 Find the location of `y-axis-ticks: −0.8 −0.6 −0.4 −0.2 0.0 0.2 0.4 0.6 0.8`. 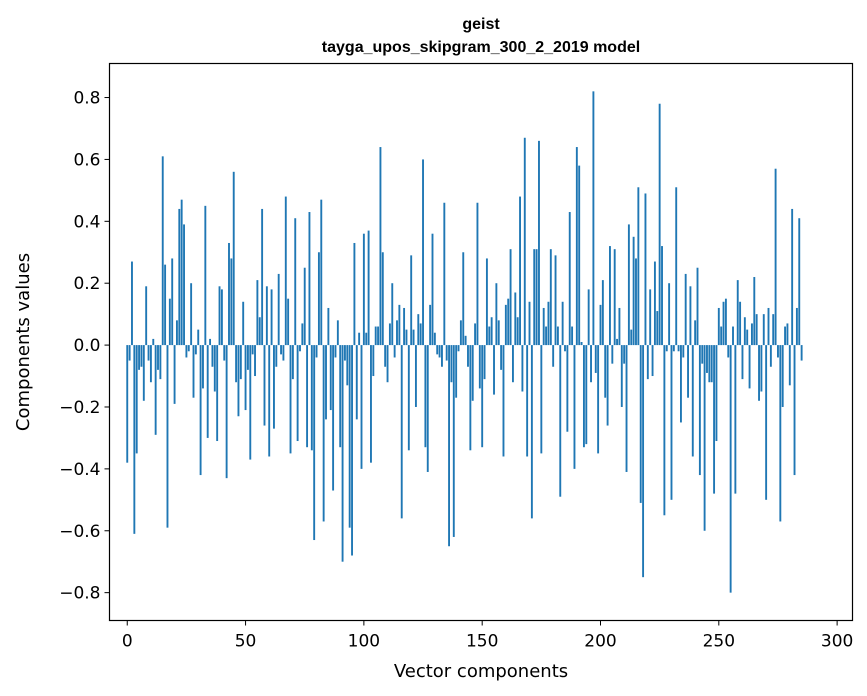

y-axis-ticks: −0.8 −0.6 −0.4 −0.2 0.0 0.2 0.4 0.6 0.8 is located at coordinates (84, 346).